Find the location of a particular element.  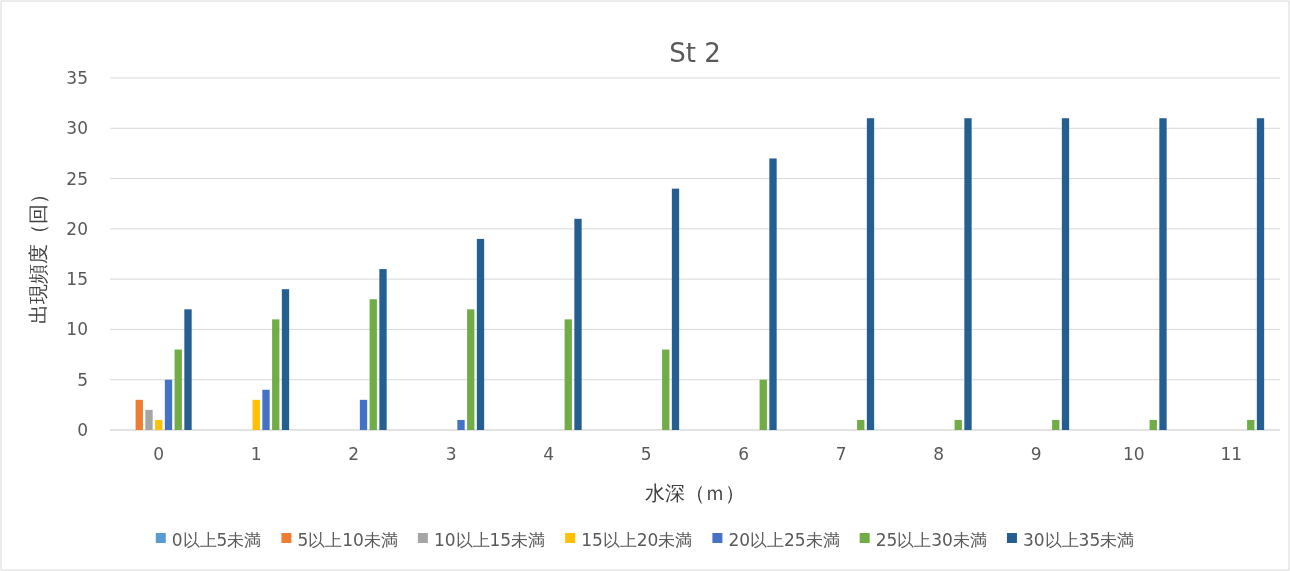

x-tick-label: 10 is located at coordinates (1133, 454).